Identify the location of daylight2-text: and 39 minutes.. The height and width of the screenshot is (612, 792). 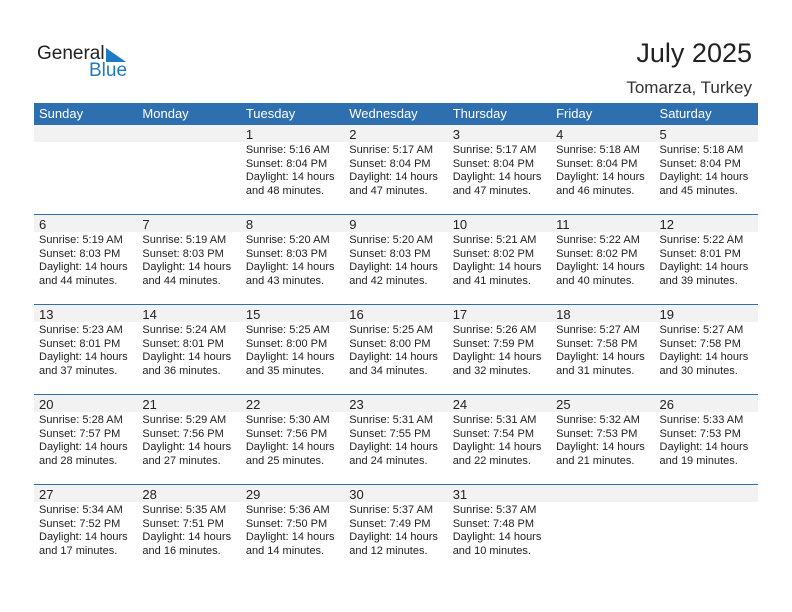
(698, 280).